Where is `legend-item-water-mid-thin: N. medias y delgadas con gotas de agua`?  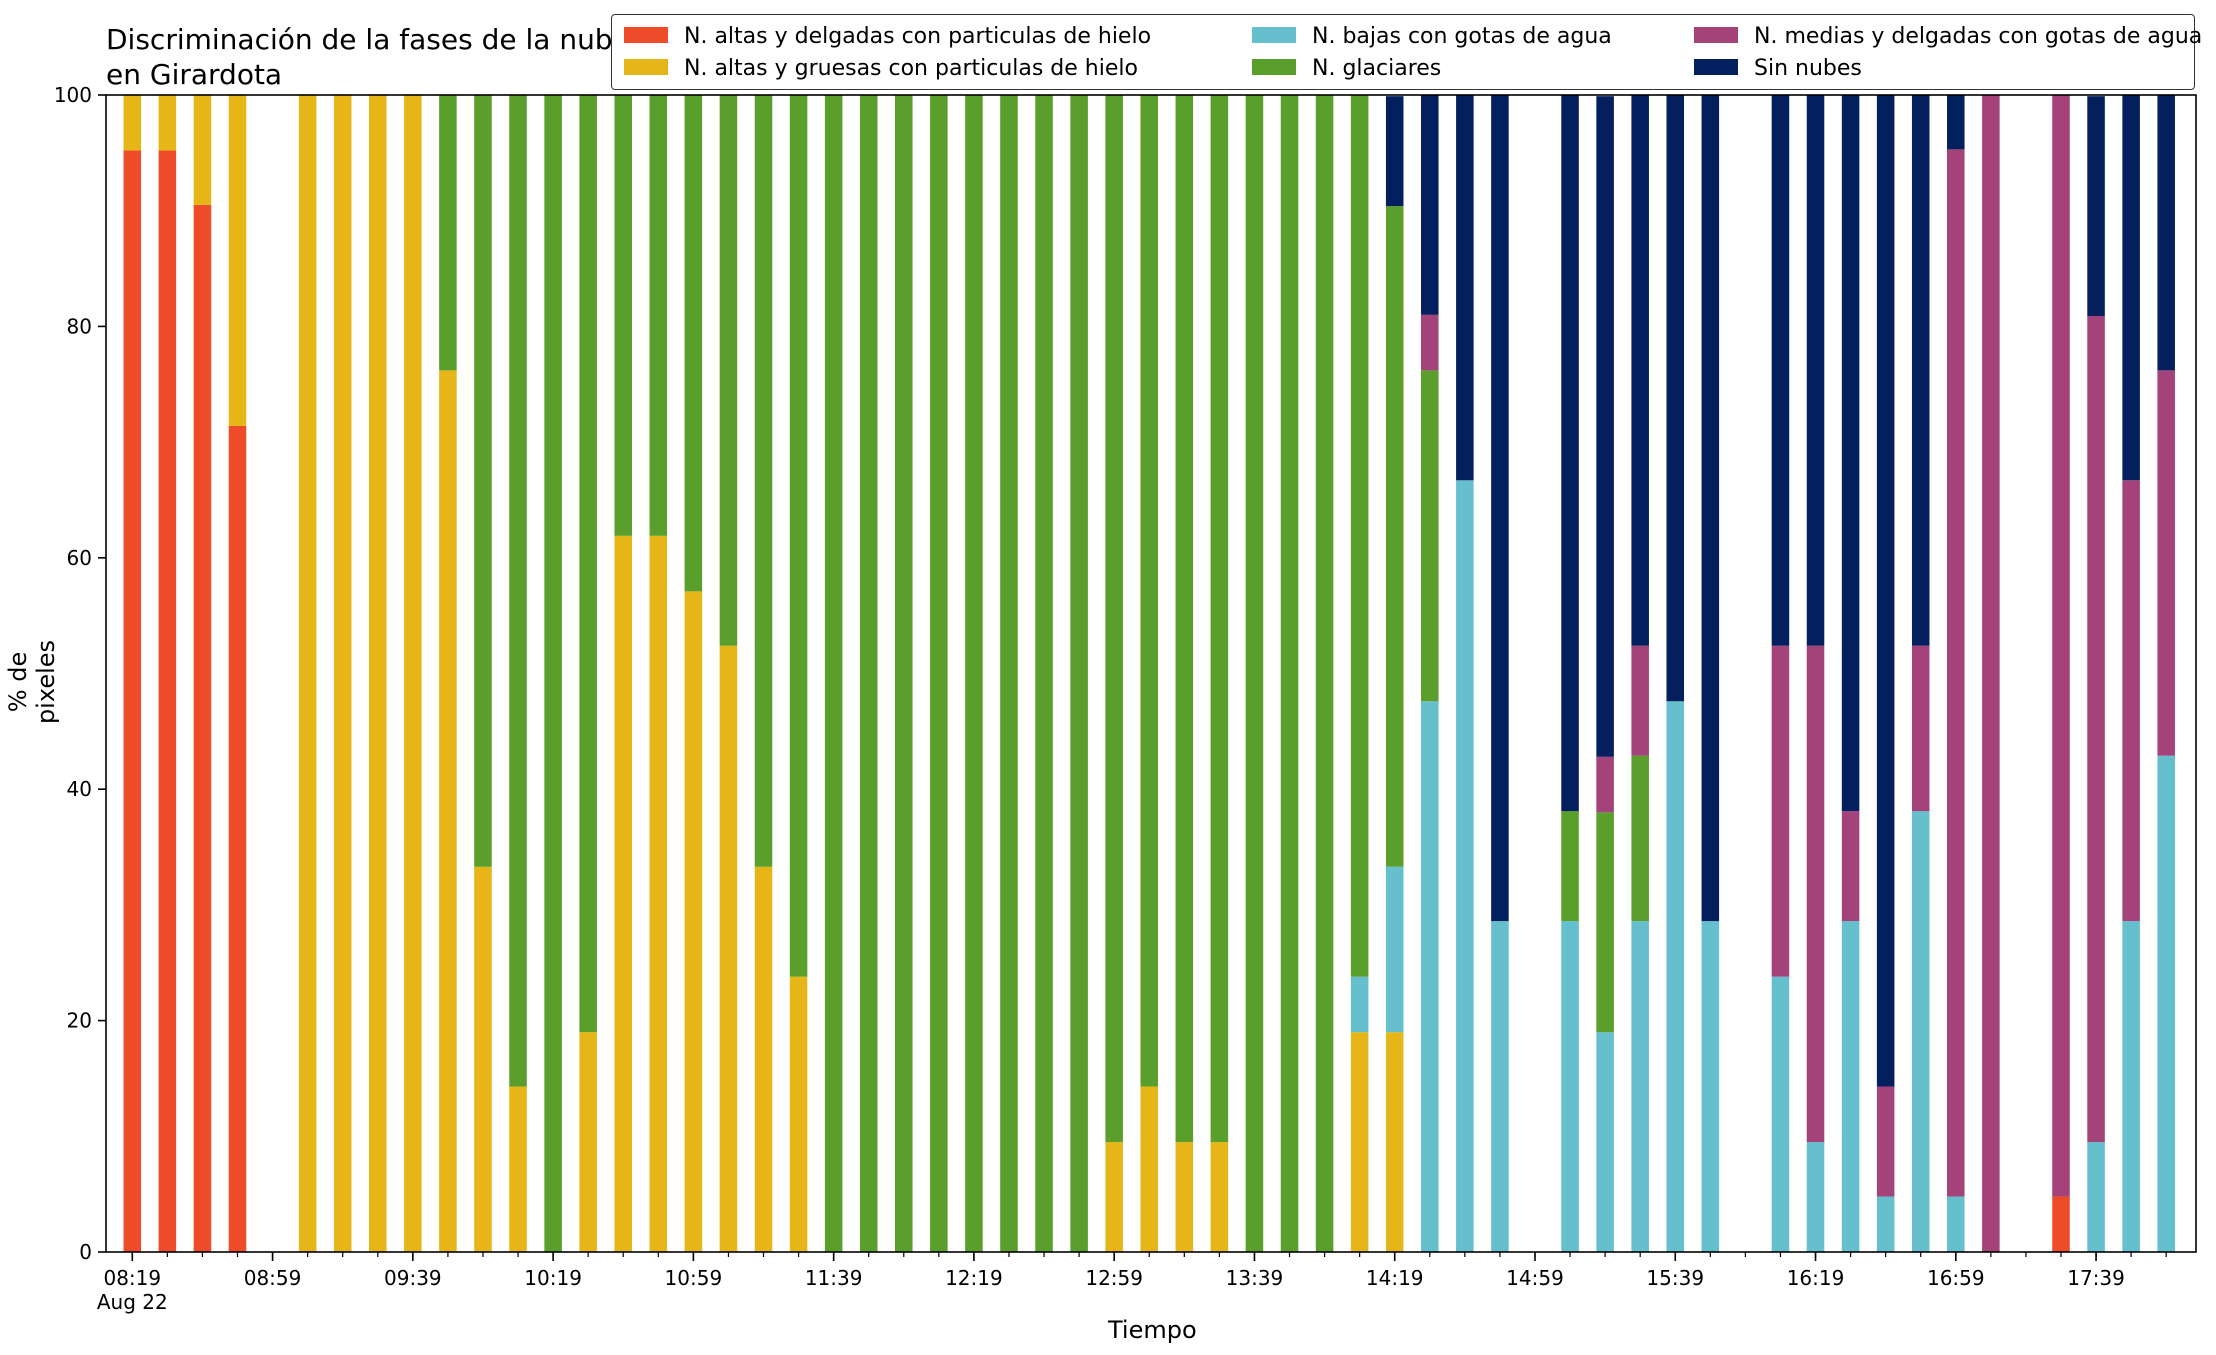 legend-item-water-mid-thin: N. medias y delgadas con gotas de agua is located at coordinates (1948, 37).